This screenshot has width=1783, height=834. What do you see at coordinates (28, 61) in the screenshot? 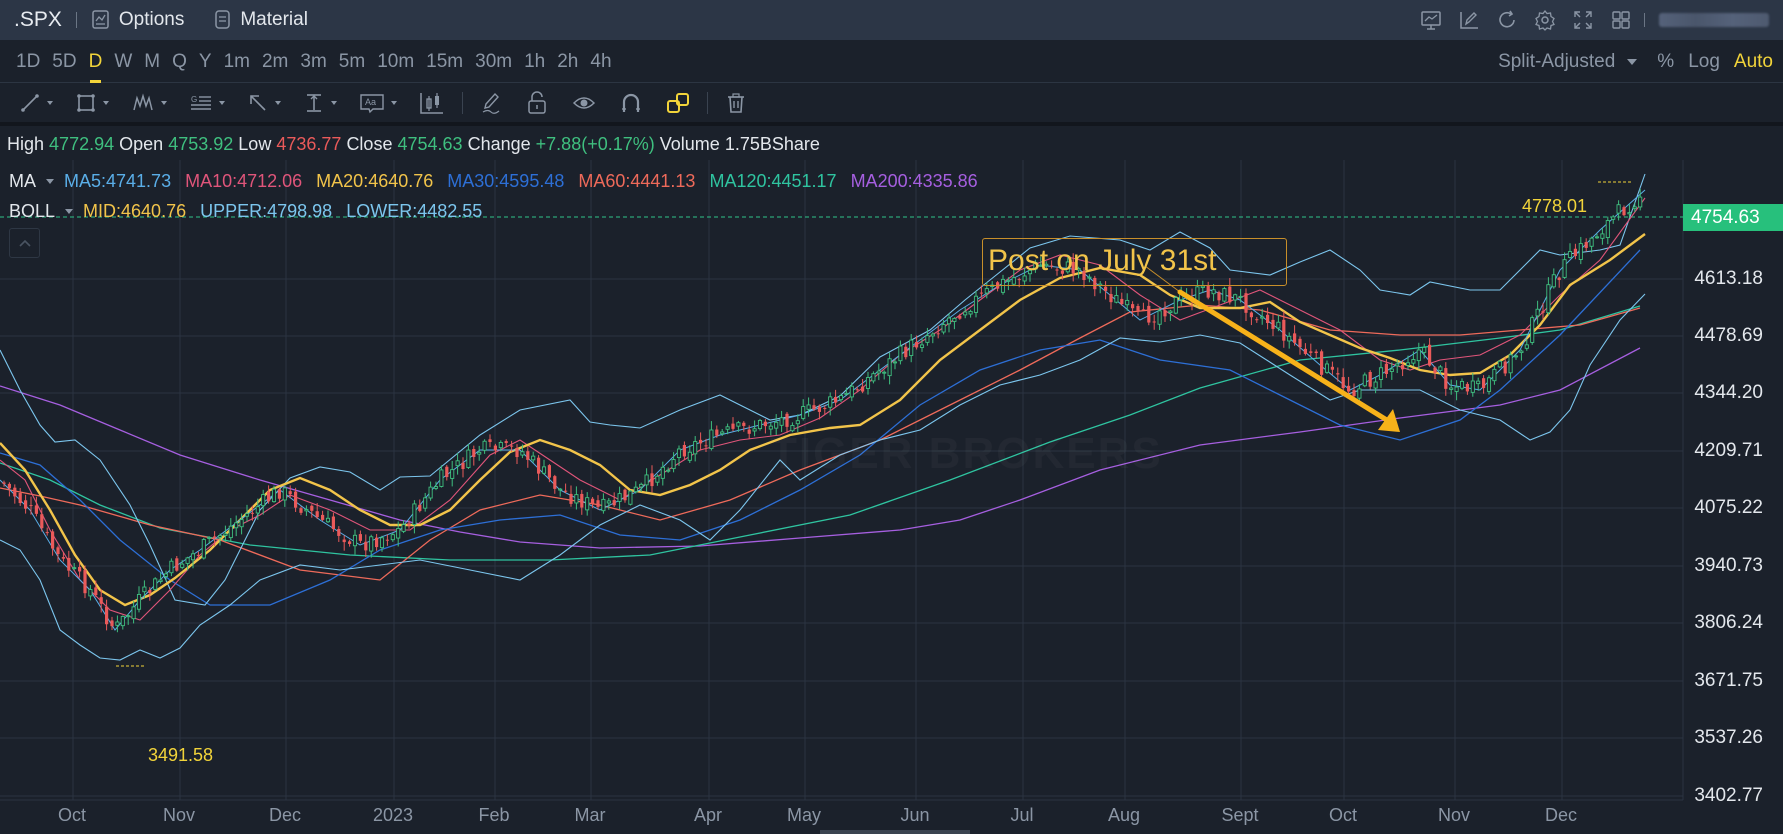
I see `timeframe-1d: 1D` at bounding box center [28, 61].